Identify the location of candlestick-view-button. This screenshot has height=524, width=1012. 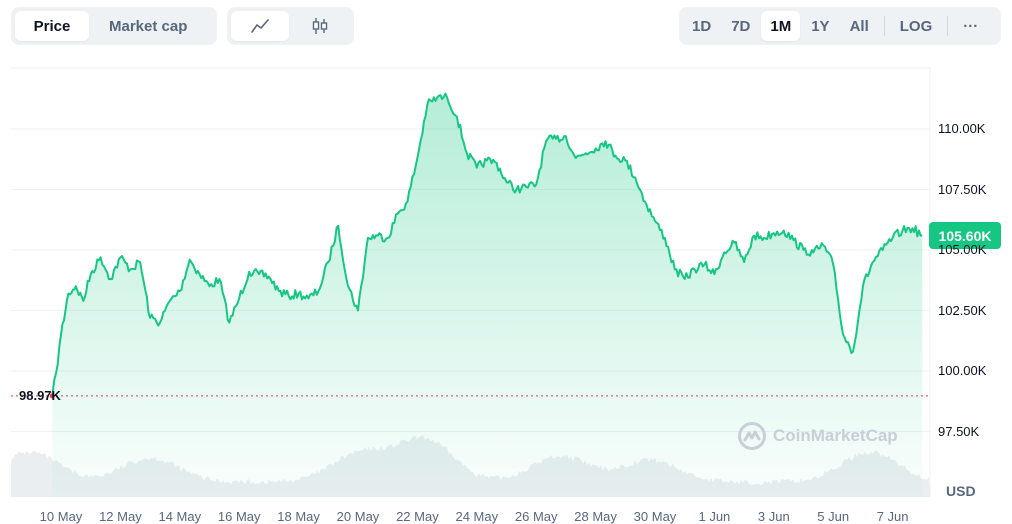
(320, 26).